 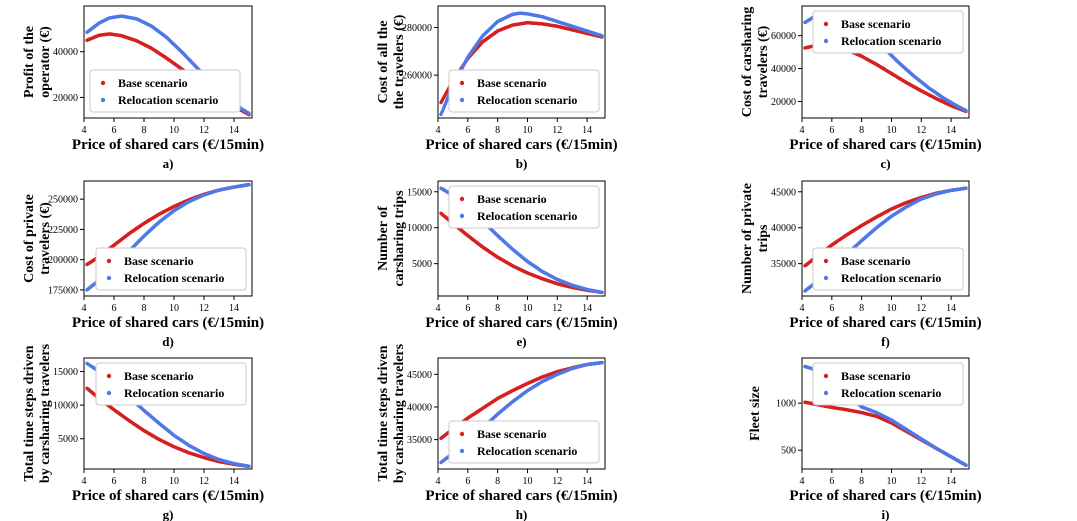 I want to click on y-axis-label: Number of carsharing trips, so click(x=391, y=238).